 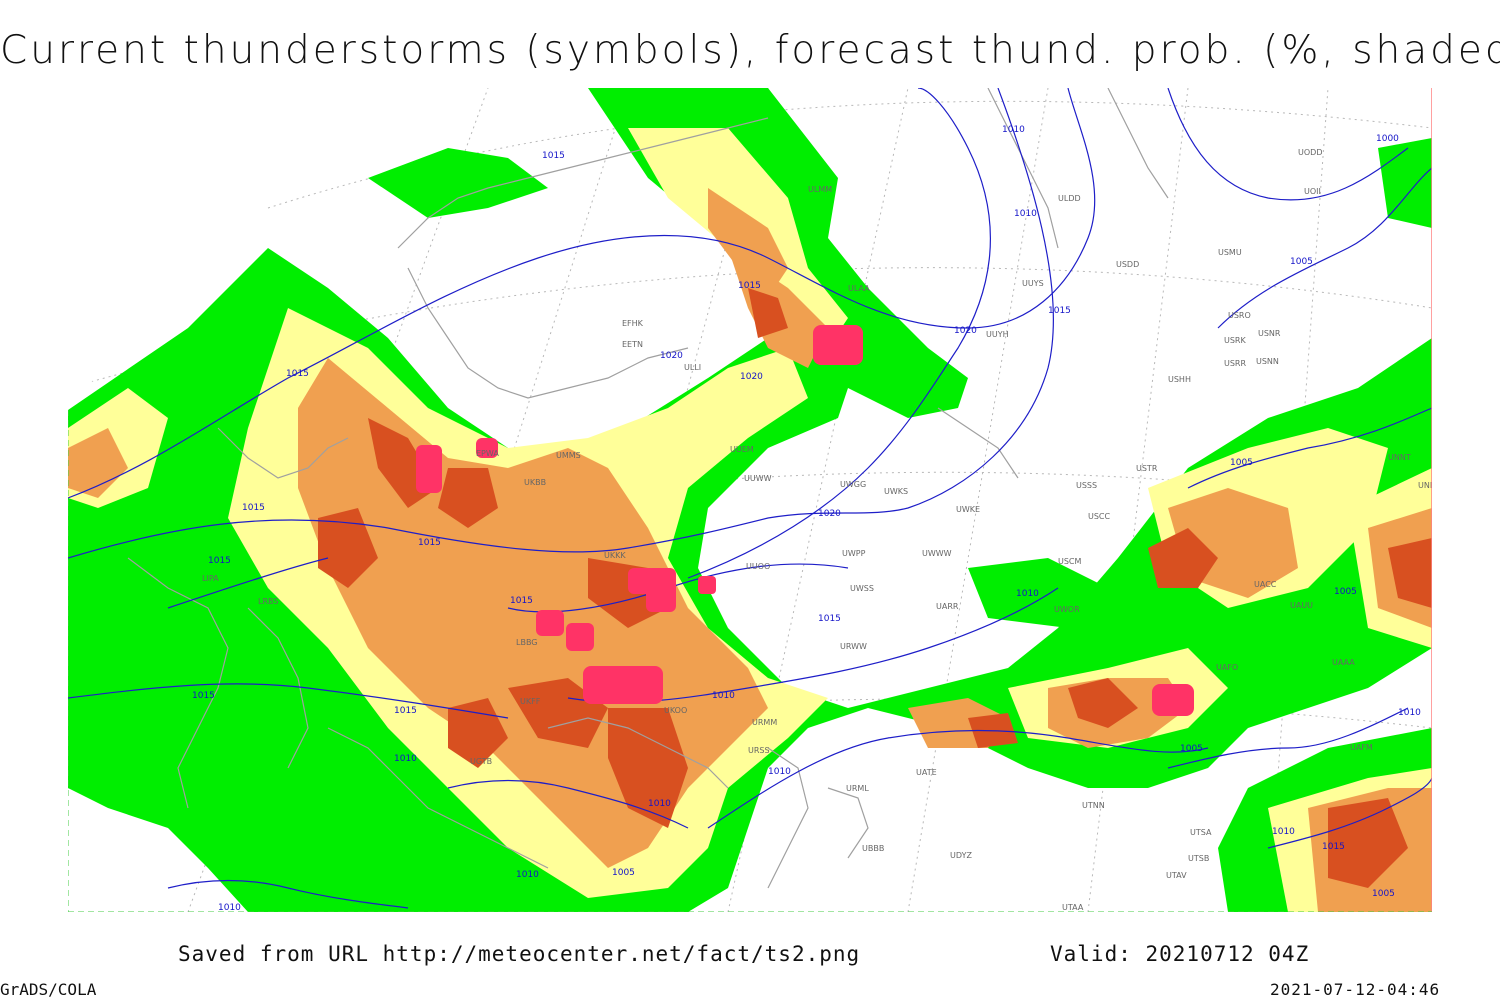 What do you see at coordinates (1180, 954) in the screenshot?
I see `footer-valid-time: Valid: 20210712 04Z` at bounding box center [1180, 954].